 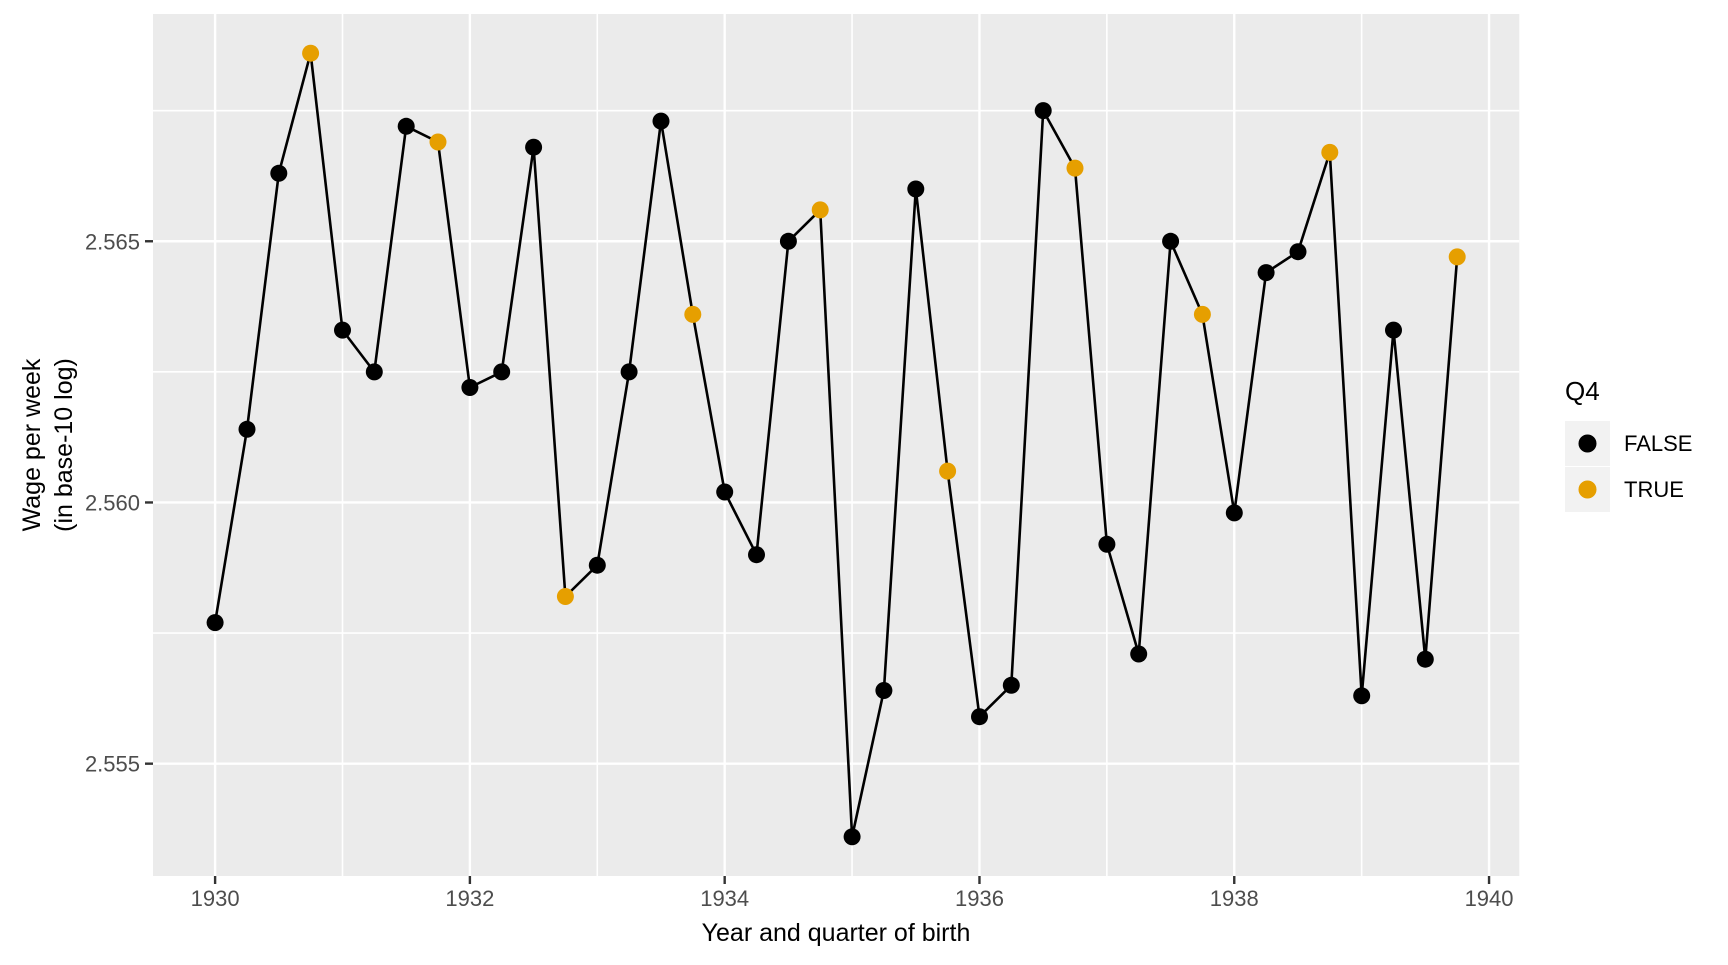 I want to click on x-tick-label: 1934, so click(x=724, y=898).